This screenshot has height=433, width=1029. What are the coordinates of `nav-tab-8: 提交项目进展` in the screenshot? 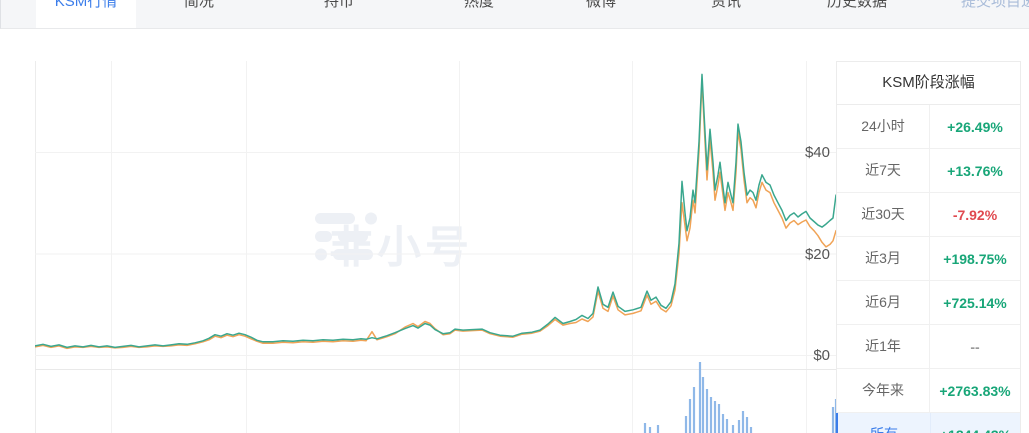 It's located at (994, 5).